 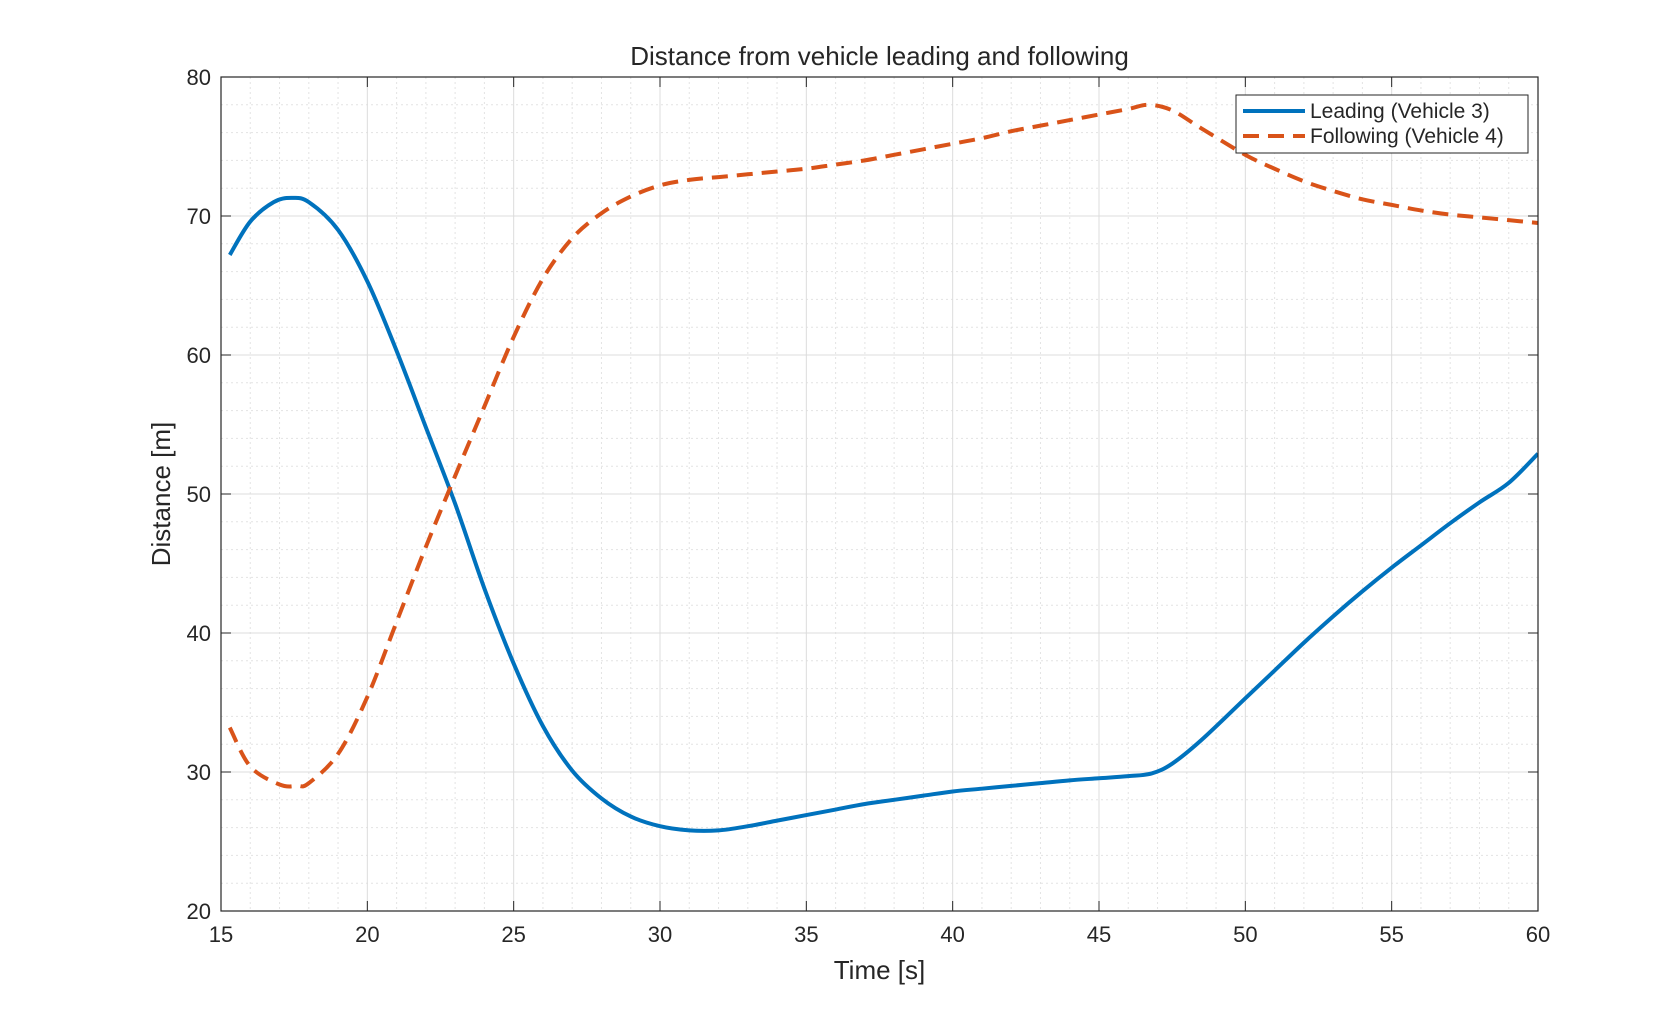 What do you see at coordinates (221, 934) in the screenshot?
I see `x-tick-label: 15` at bounding box center [221, 934].